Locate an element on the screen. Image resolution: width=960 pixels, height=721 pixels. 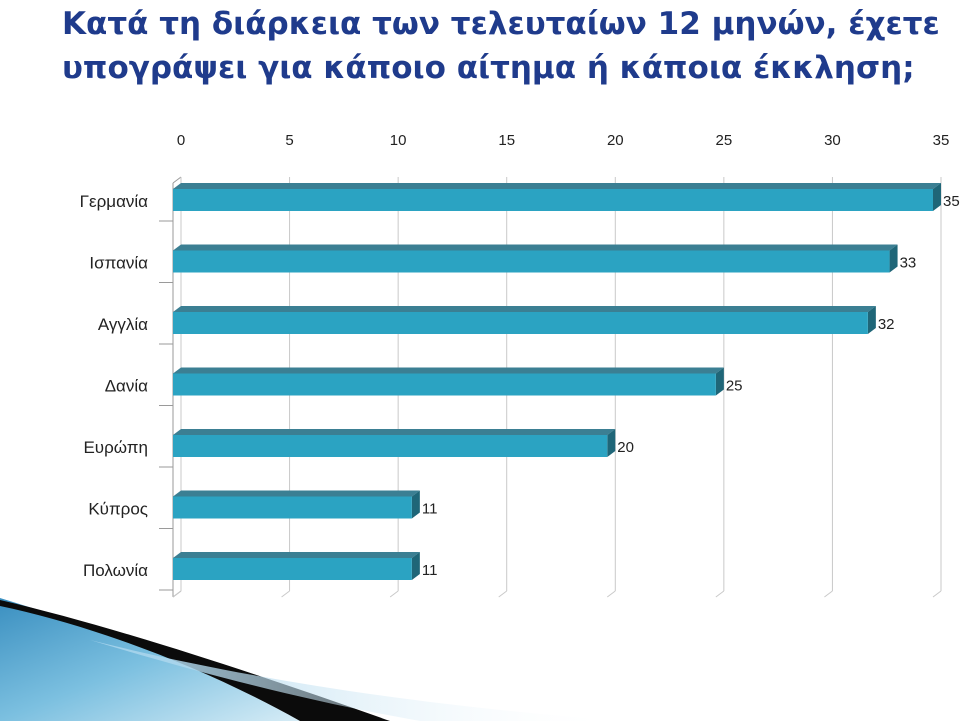
x-tick-label: 35 is located at coordinates (941, 140).